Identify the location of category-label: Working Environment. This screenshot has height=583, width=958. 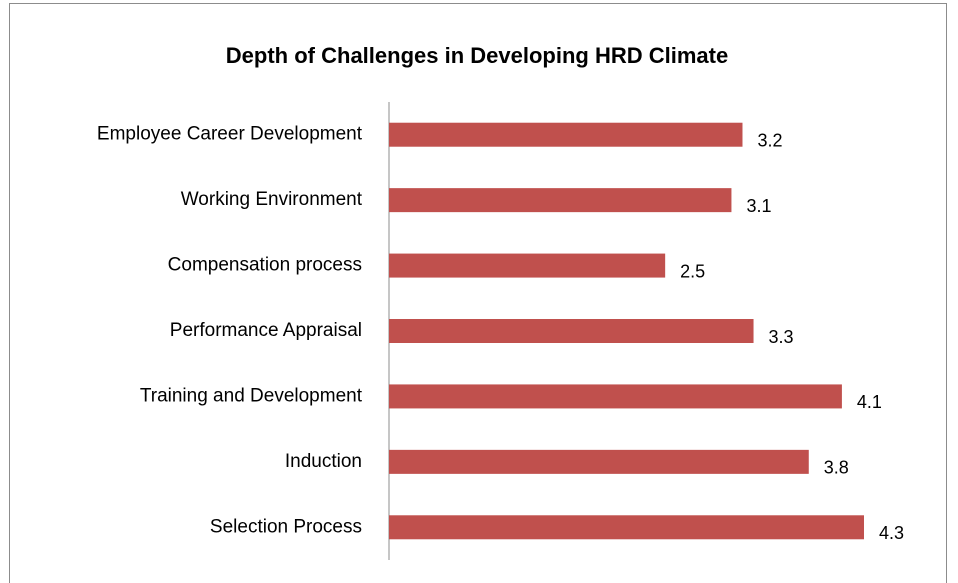
(272, 199).